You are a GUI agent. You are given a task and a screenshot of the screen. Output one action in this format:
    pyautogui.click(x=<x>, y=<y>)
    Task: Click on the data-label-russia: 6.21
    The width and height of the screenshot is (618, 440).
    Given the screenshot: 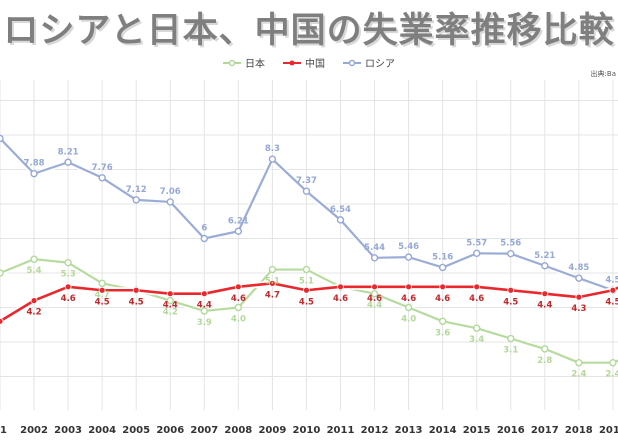 What is the action you would take?
    pyautogui.click(x=238, y=221)
    